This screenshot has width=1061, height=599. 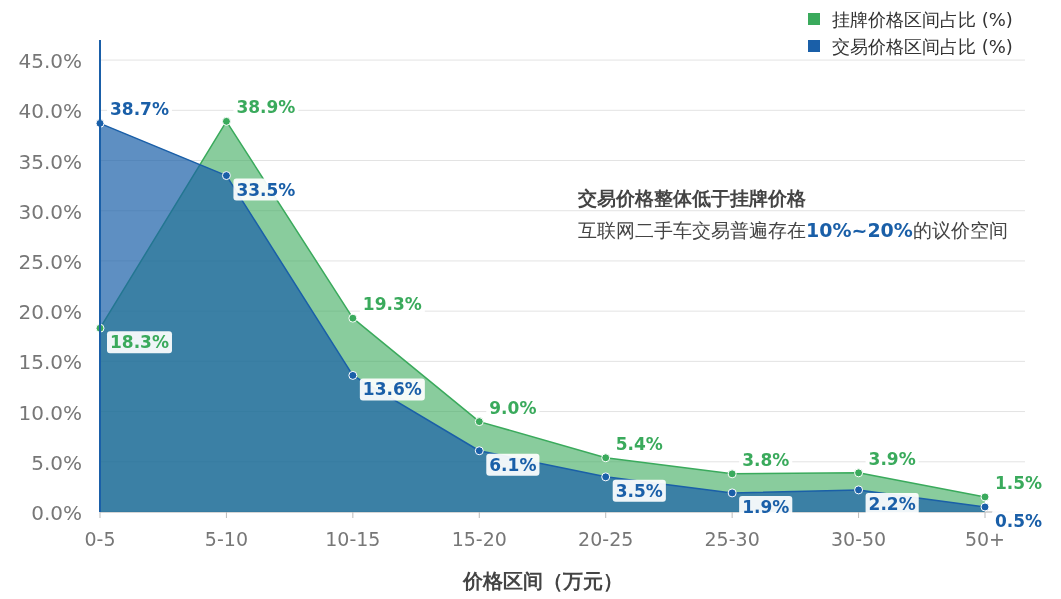 I want to click on data-label: 5.4%, so click(x=639, y=443).